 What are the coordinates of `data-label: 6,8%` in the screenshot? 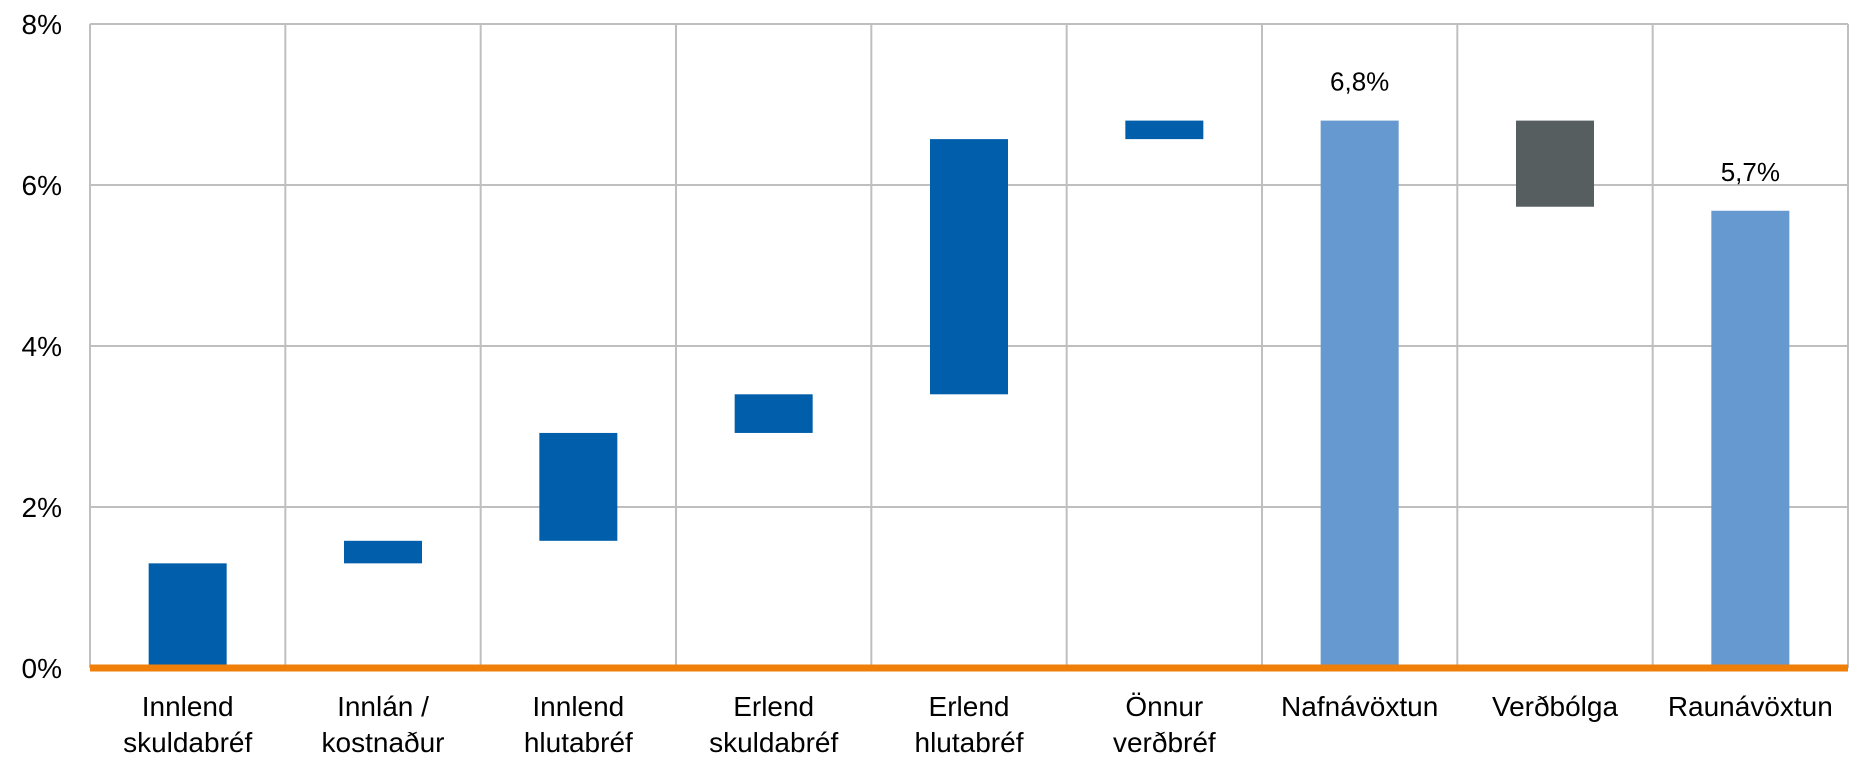 It's located at (1359, 82).